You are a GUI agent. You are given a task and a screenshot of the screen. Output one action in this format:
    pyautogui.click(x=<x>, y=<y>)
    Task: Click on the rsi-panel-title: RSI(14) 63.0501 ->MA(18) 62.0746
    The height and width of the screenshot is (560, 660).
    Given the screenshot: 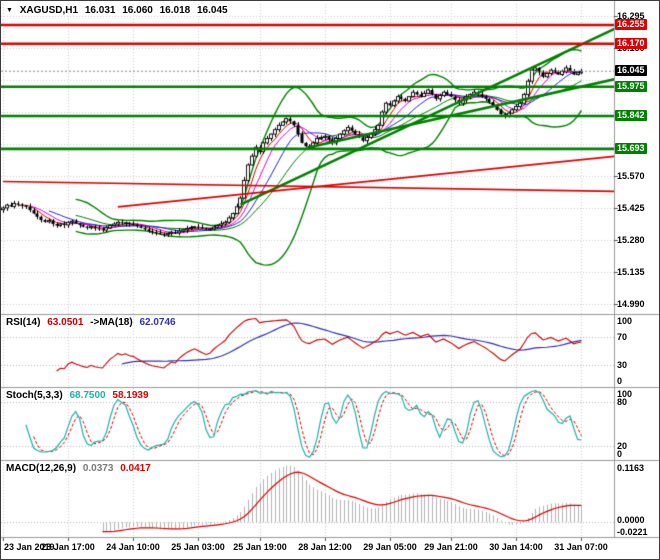 What is the action you would take?
    pyautogui.click(x=93, y=322)
    